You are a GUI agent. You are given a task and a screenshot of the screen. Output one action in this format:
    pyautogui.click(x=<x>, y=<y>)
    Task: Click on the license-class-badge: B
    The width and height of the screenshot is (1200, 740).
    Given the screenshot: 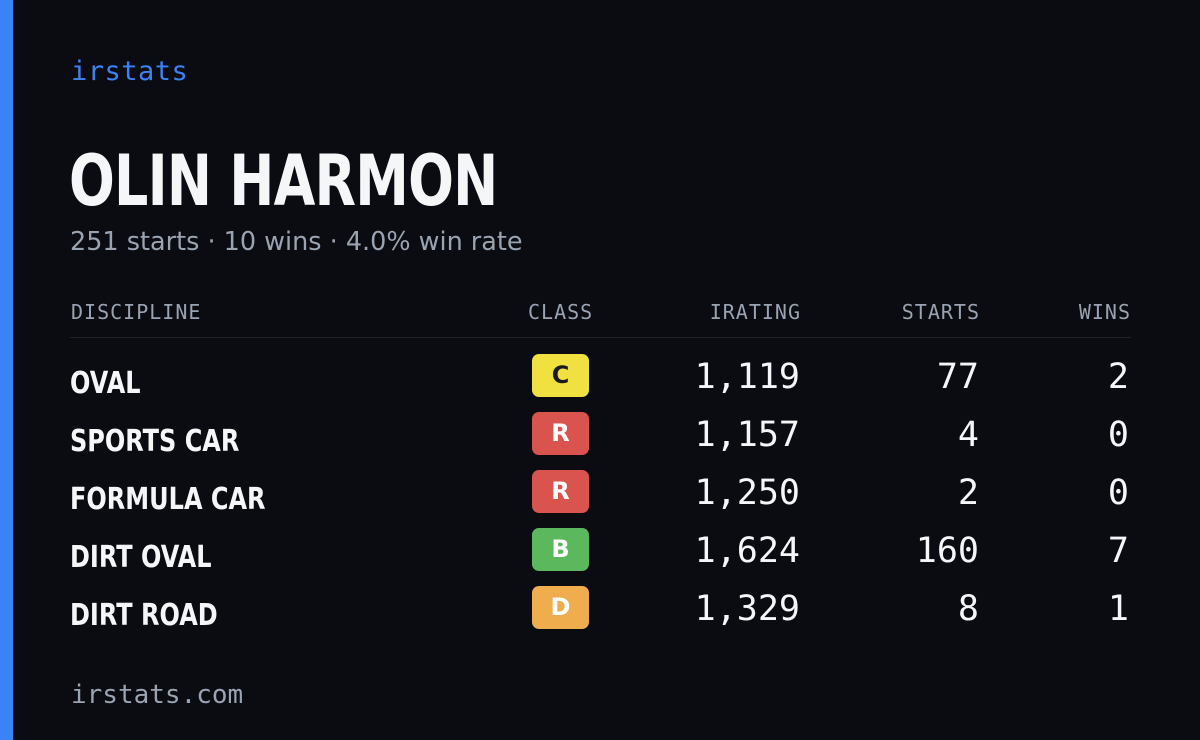 What is the action you would take?
    pyautogui.click(x=560, y=549)
    